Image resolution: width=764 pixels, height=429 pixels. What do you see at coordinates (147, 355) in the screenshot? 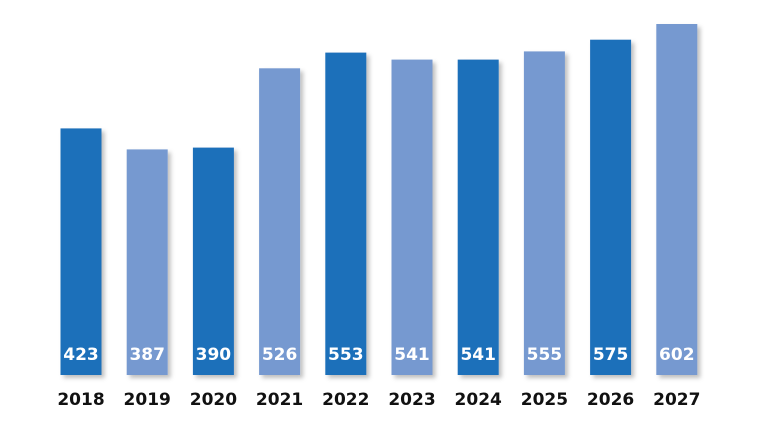
I see `data-label-2019: 387` at bounding box center [147, 355].